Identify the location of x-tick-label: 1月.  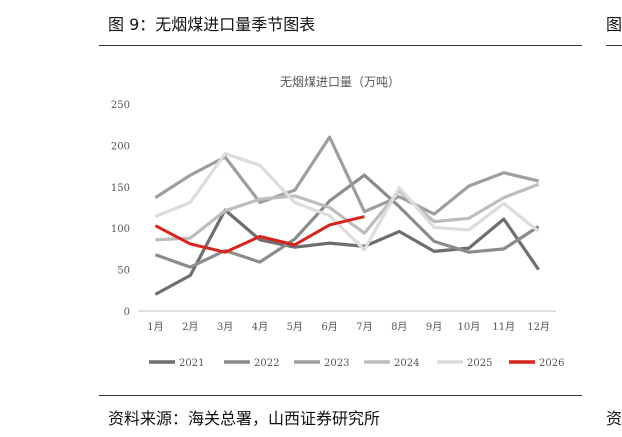
(155, 327).